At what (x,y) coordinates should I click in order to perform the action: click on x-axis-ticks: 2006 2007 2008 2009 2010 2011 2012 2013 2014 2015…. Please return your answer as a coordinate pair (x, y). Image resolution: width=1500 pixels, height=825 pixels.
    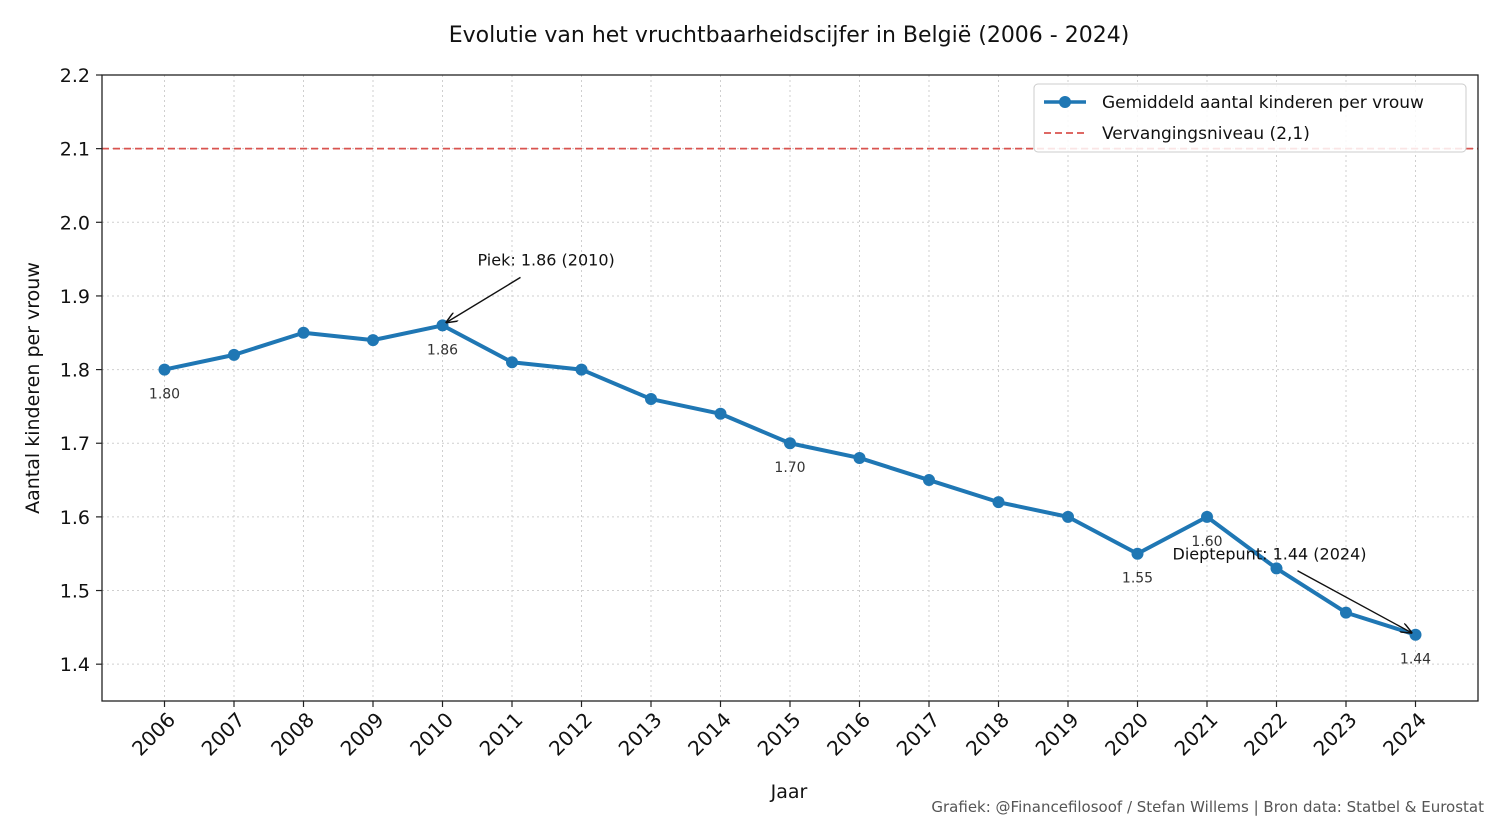
    Looking at the image, I should click on (779, 731).